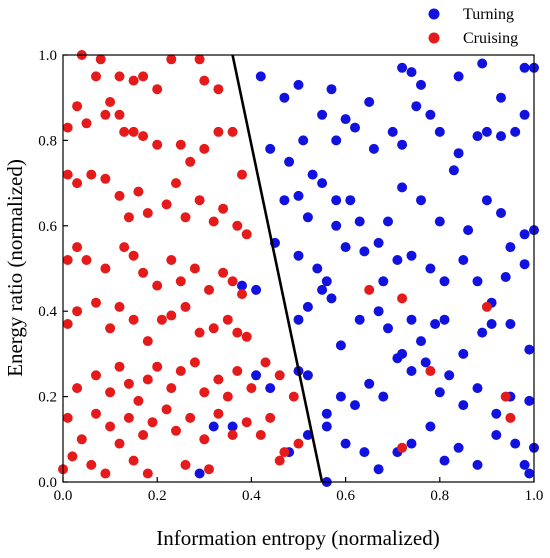  I want to click on y-tick-label: 0.8, so click(47, 141).